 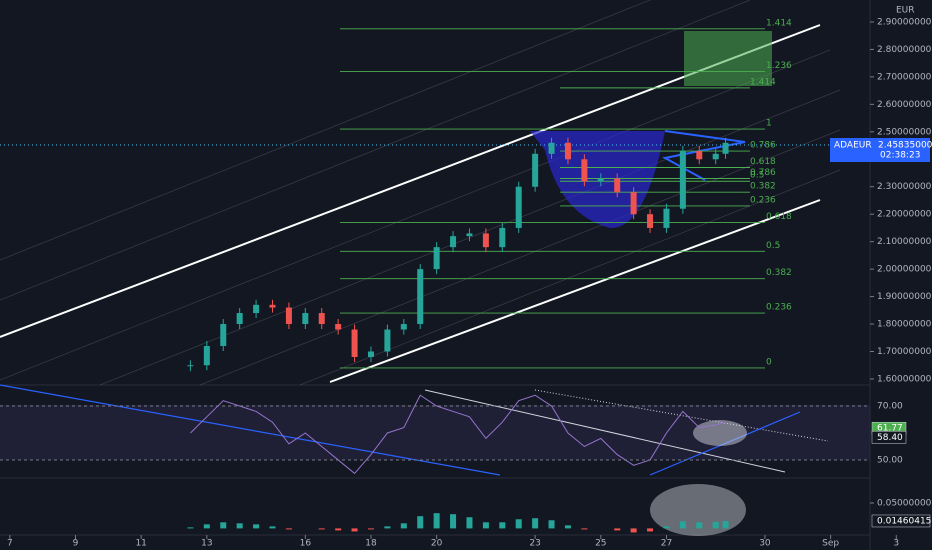 What do you see at coordinates (904, 215) in the screenshot?
I see `y-tick-label: 2.20000000` at bounding box center [904, 215].